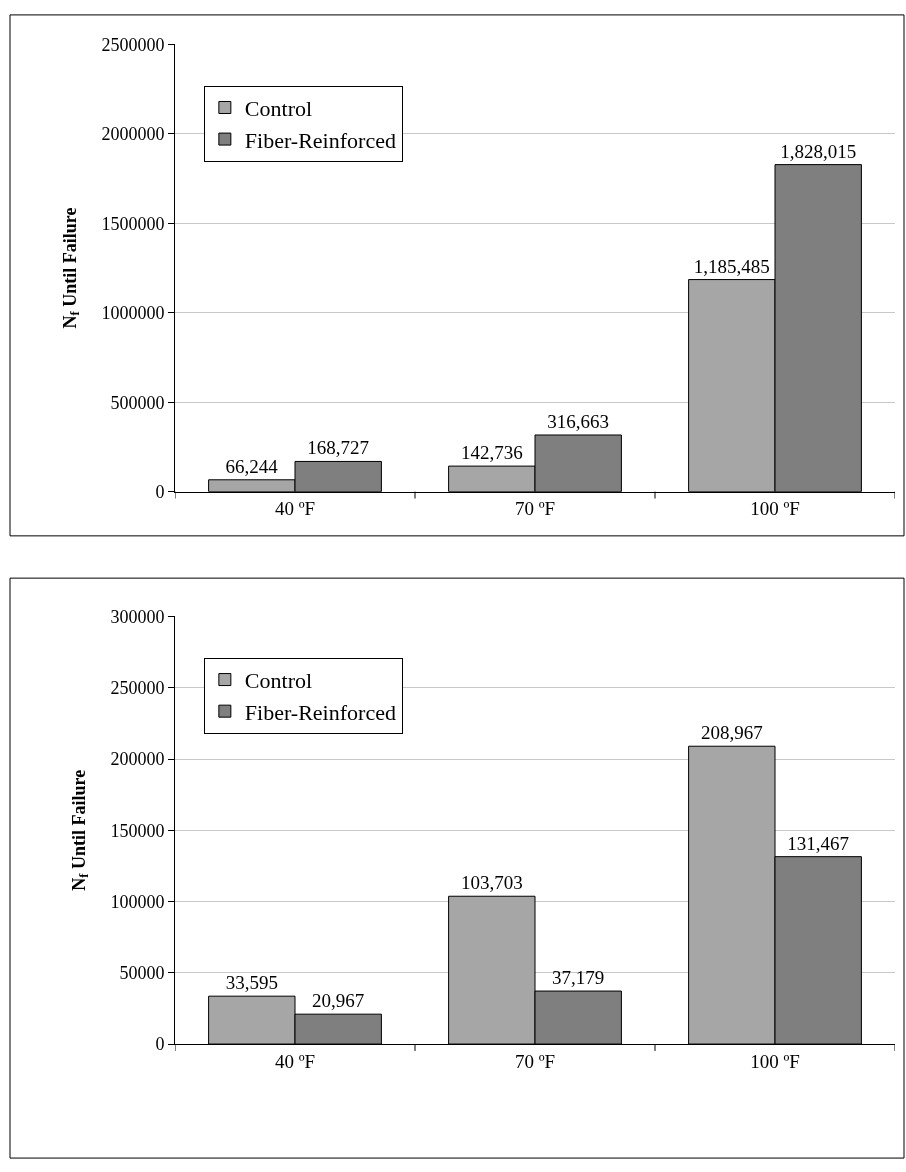 The width and height of the screenshot is (906, 1172). What do you see at coordinates (137, 901) in the screenshot?
I see `y-tick-label: 100000` at bounding box center [137, 901].